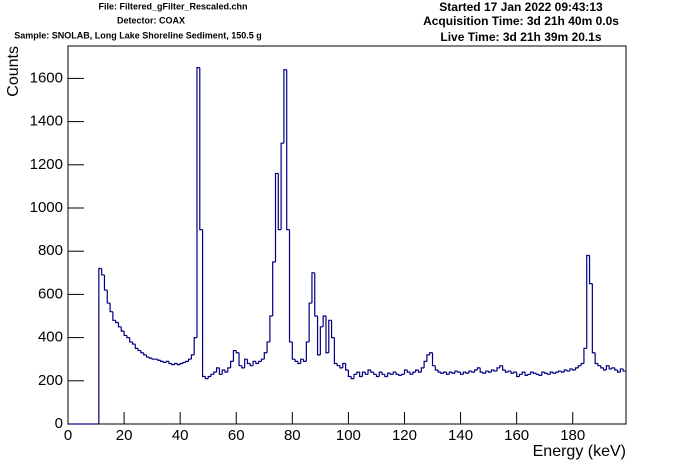  I want to click on y-tick-label: 800, so click(50, 250).